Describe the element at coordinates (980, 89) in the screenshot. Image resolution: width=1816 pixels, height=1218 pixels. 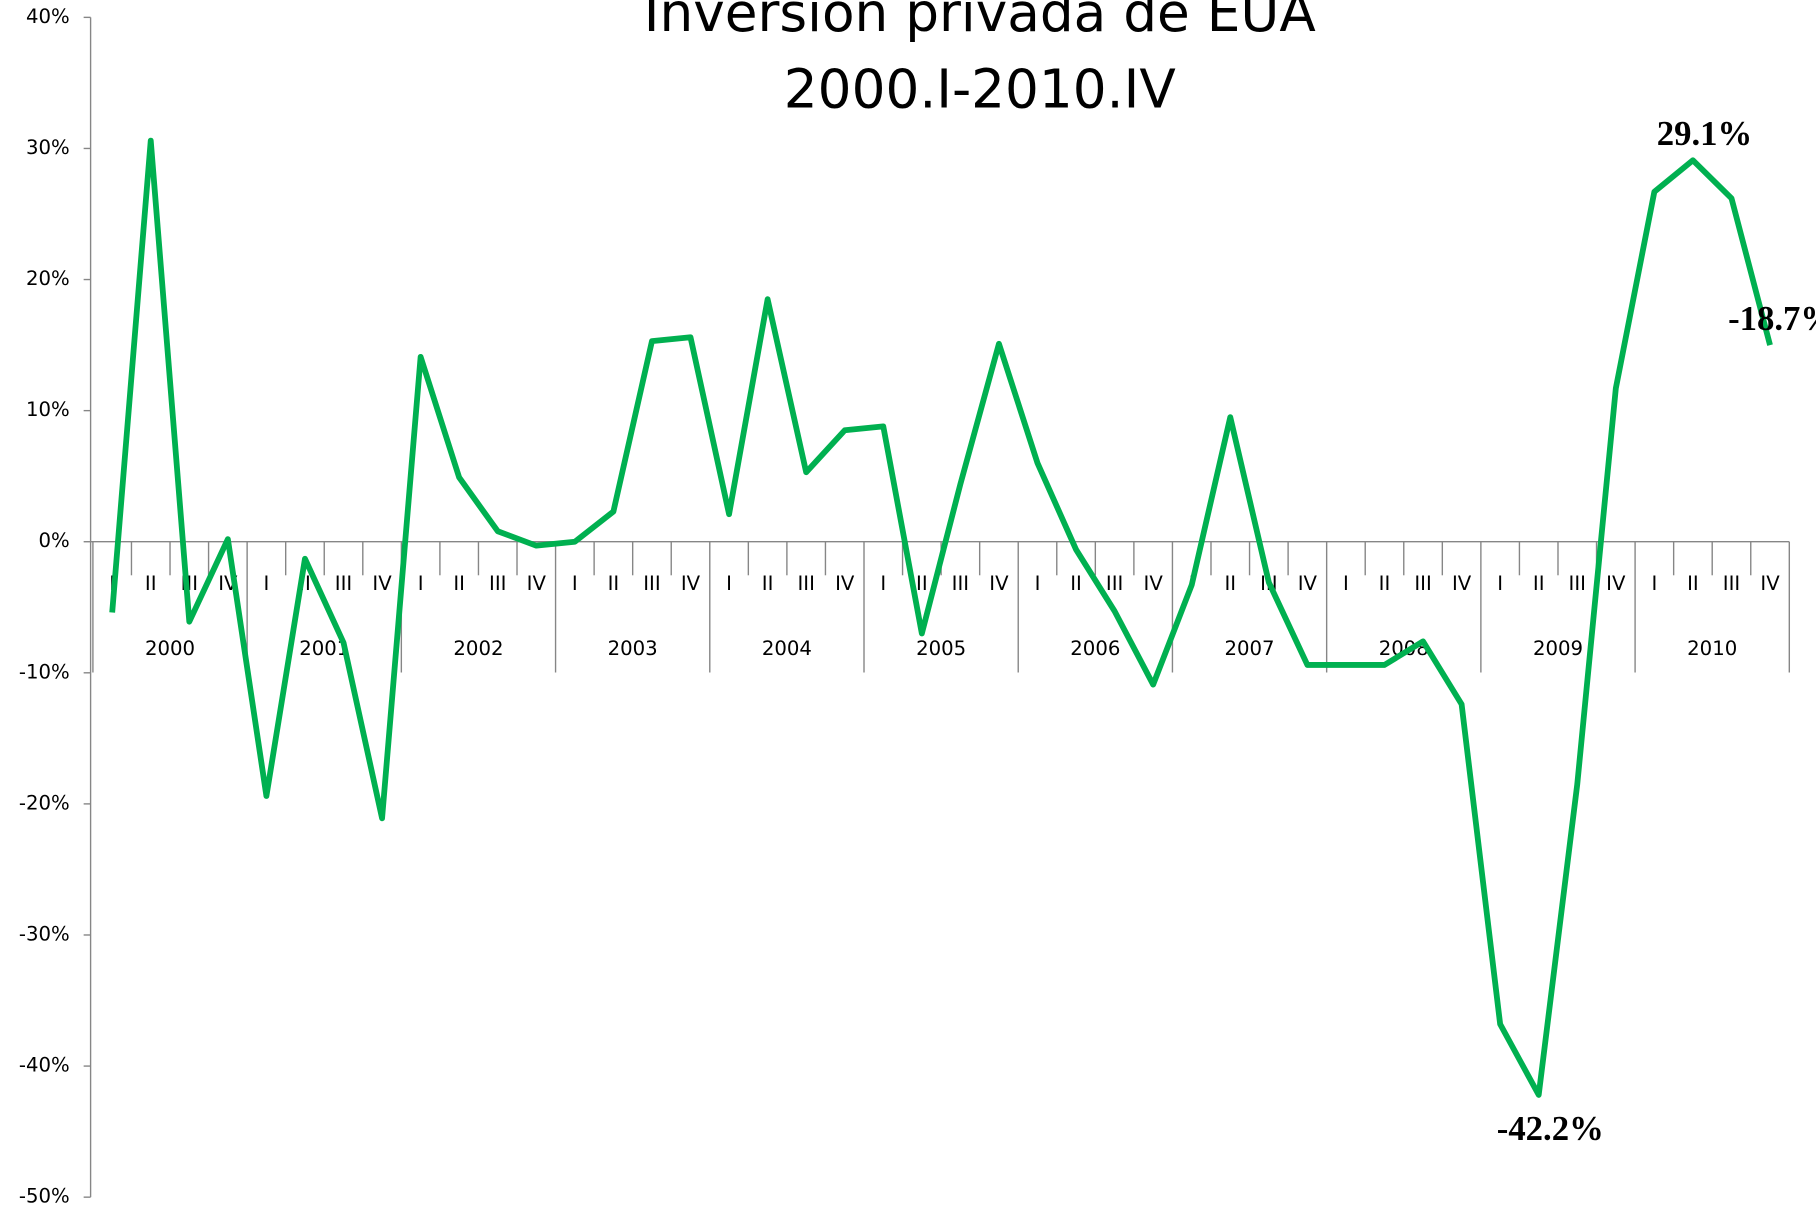
I see `chart-subtitle: 2000.I-2010.IV` at that location.